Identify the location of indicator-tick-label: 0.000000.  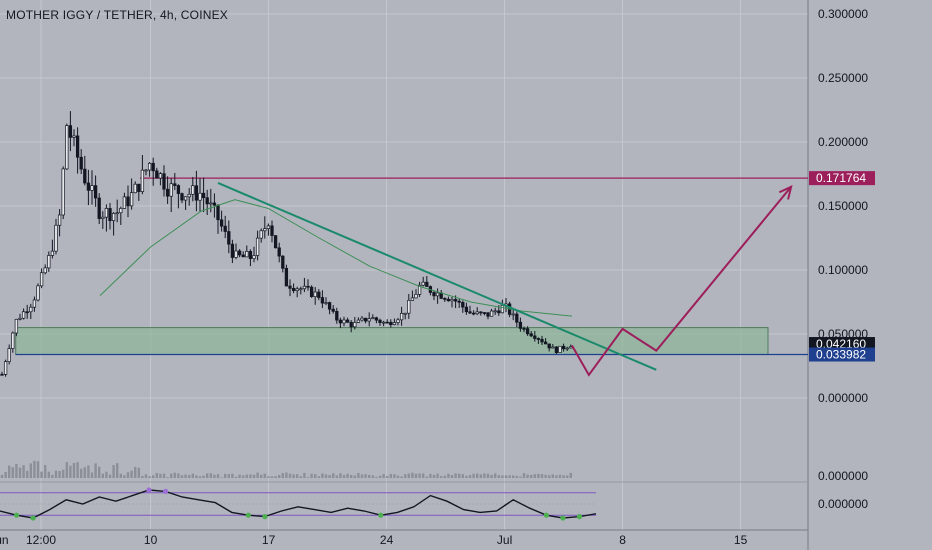
(843, 504).